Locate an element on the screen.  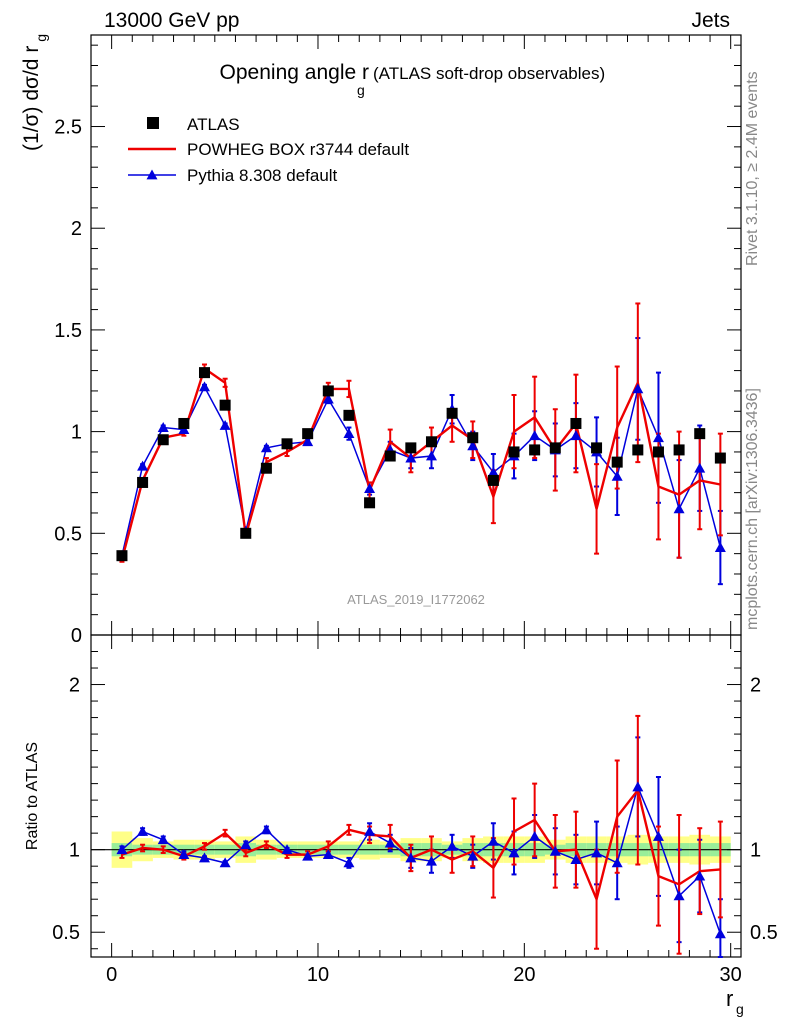
y-tick-label: 0.5 is located at coordinates (68, 534).